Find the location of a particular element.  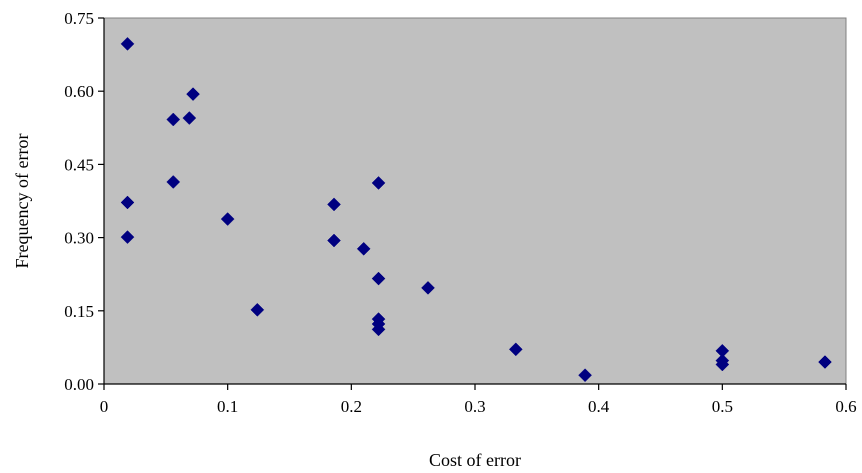

x-tick-label: 0.6 is located at coordinates (845, 406).